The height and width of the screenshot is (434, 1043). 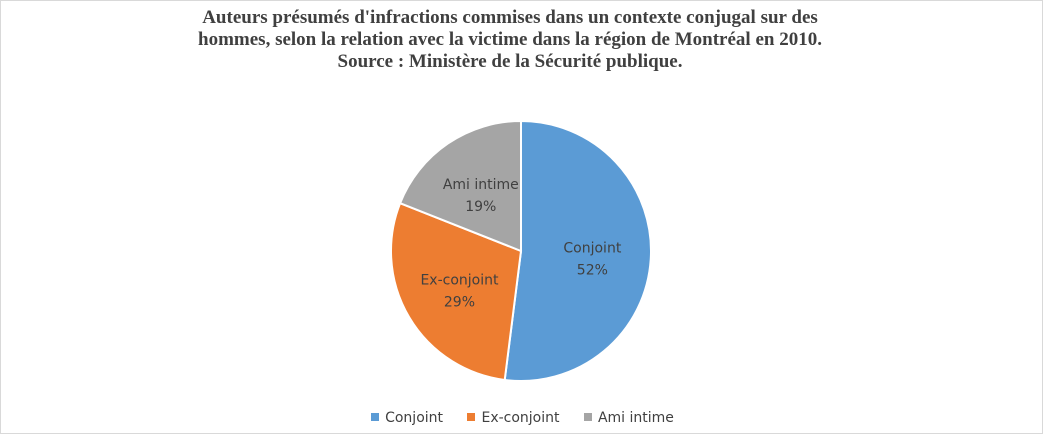 I want to click on legend-label-ex-conjoint: Ex-conjoint, so click(x=520, y=418).